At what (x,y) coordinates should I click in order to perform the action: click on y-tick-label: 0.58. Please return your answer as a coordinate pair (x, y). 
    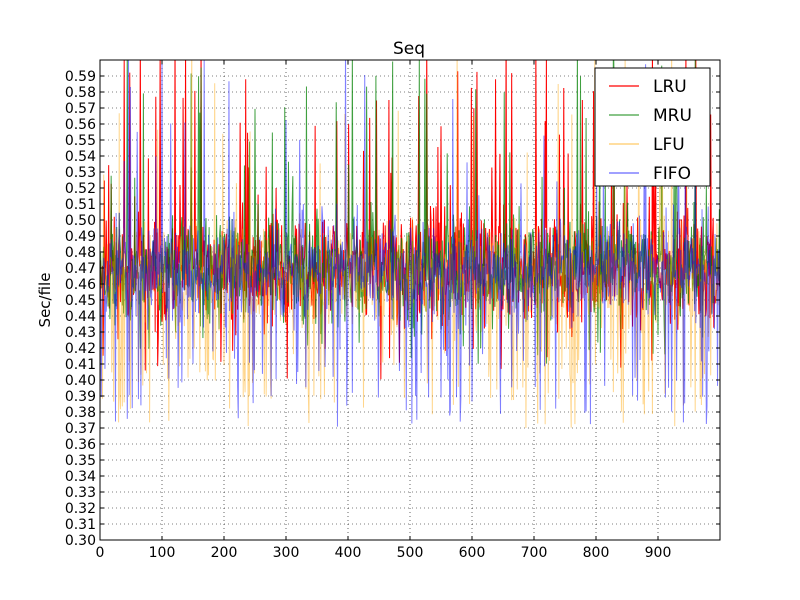
    Looking at the image, I should click on (80, 93).